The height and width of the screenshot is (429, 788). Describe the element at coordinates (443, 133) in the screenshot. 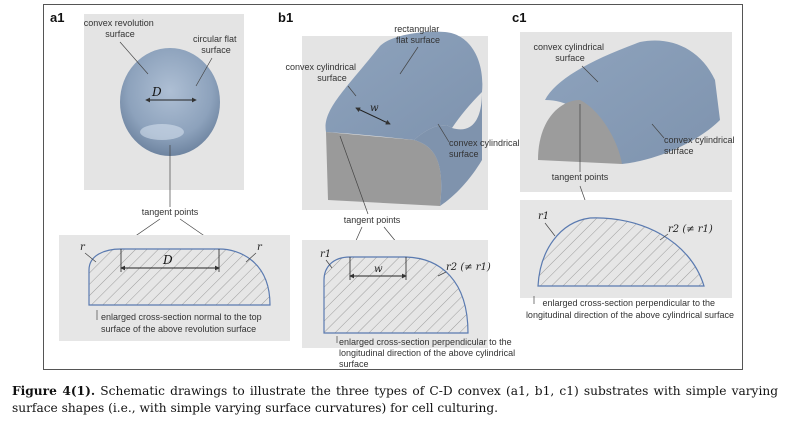

I see `b1-convex-right-leader` at that location.